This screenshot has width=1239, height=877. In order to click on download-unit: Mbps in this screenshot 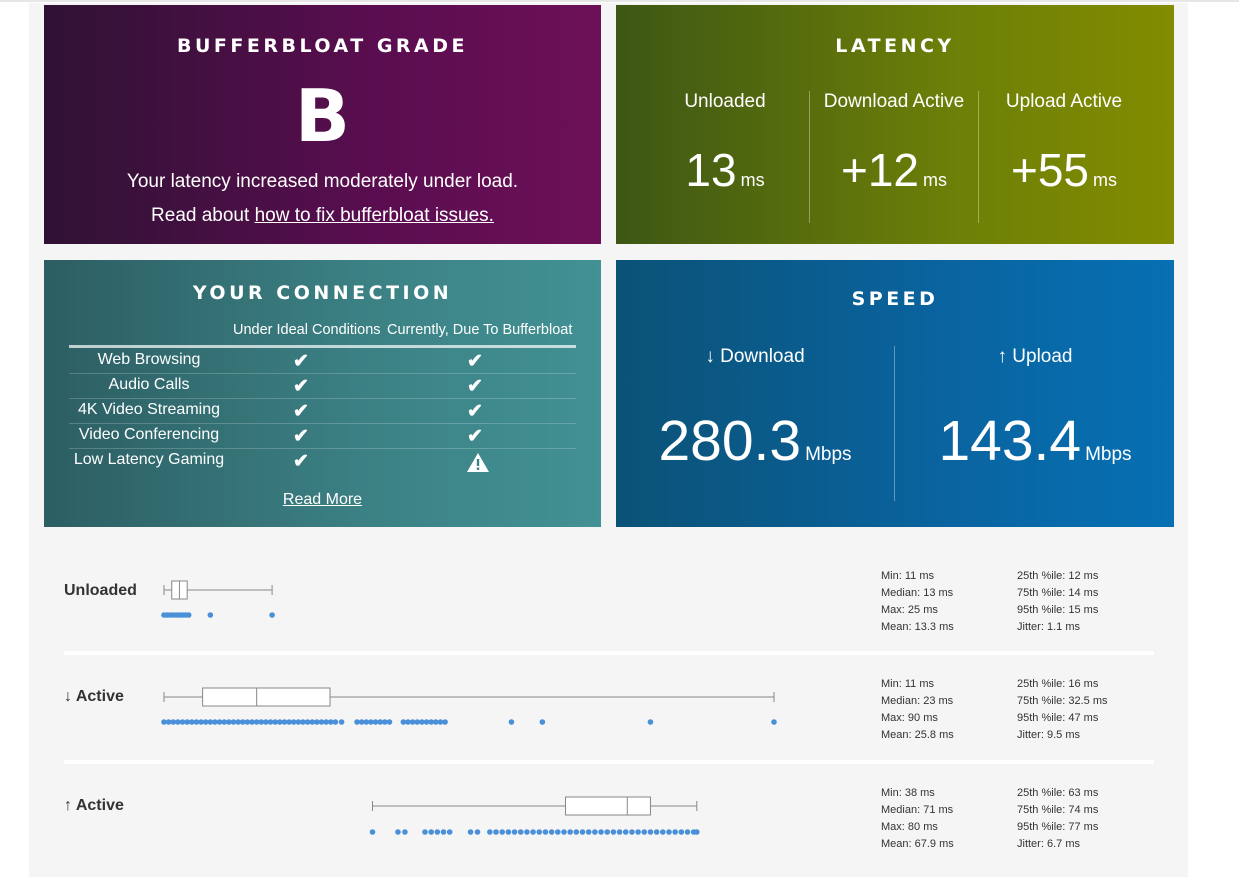, I will do `click(828, 454)`.